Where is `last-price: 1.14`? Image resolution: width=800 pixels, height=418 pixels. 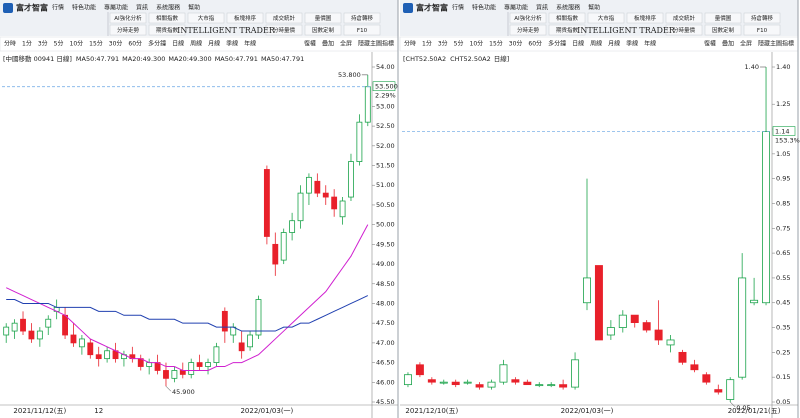
last-price: 1.14 is located at coordinates (782, 132).